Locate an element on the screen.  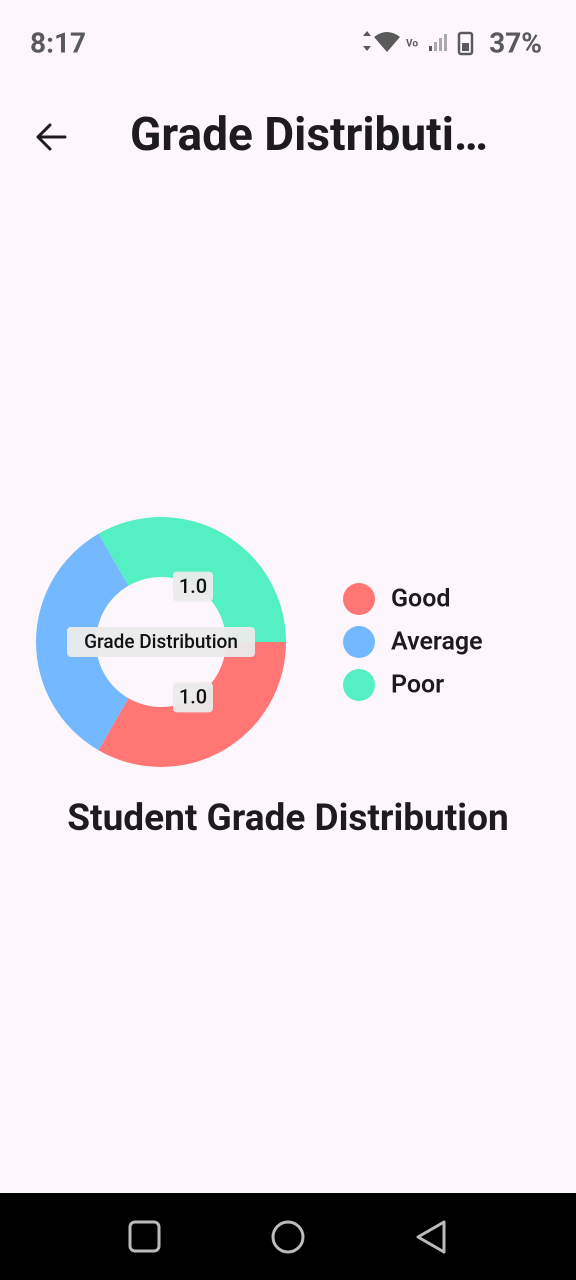
back-nav-button is located at coordinates (431, 1237).